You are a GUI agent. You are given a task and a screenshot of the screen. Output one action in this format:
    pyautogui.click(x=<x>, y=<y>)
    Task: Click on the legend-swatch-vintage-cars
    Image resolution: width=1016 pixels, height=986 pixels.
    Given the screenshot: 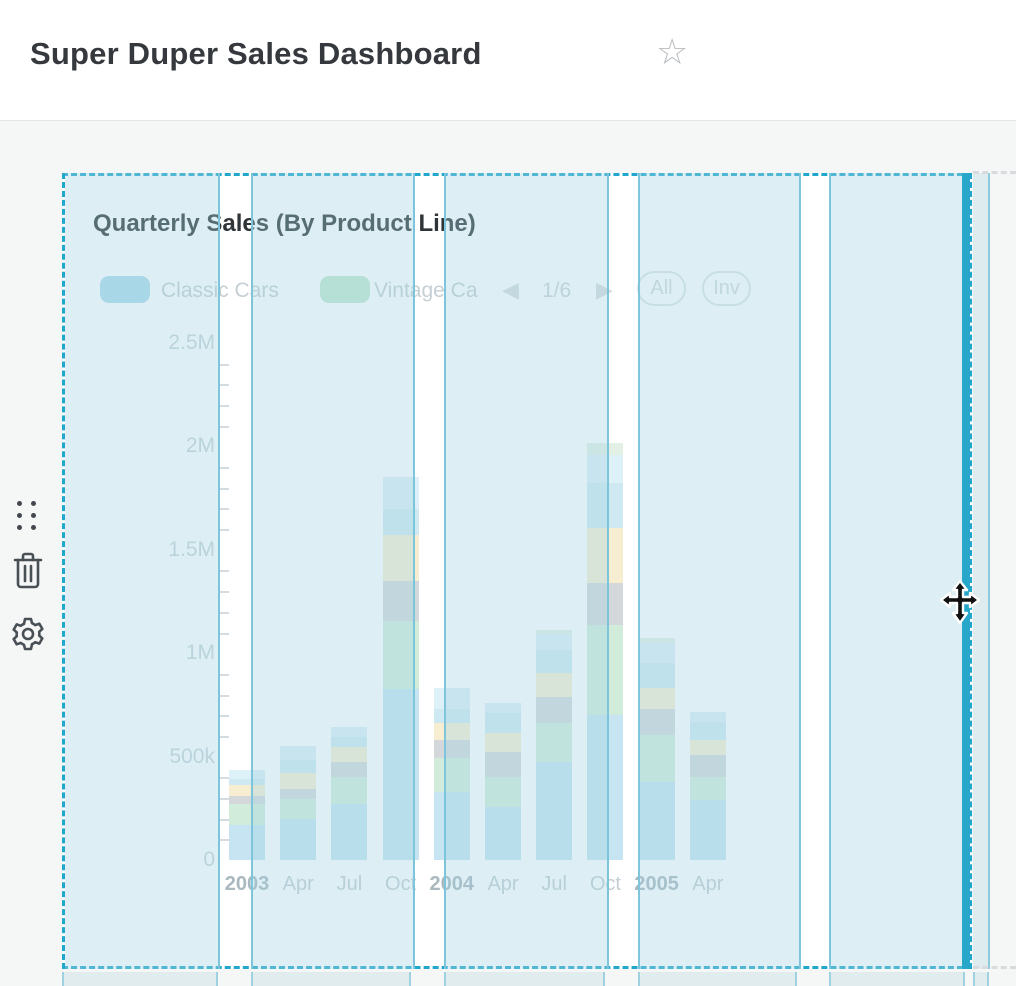 What is the action you would take?
    pyautogui.click(x=345, y=289)
    